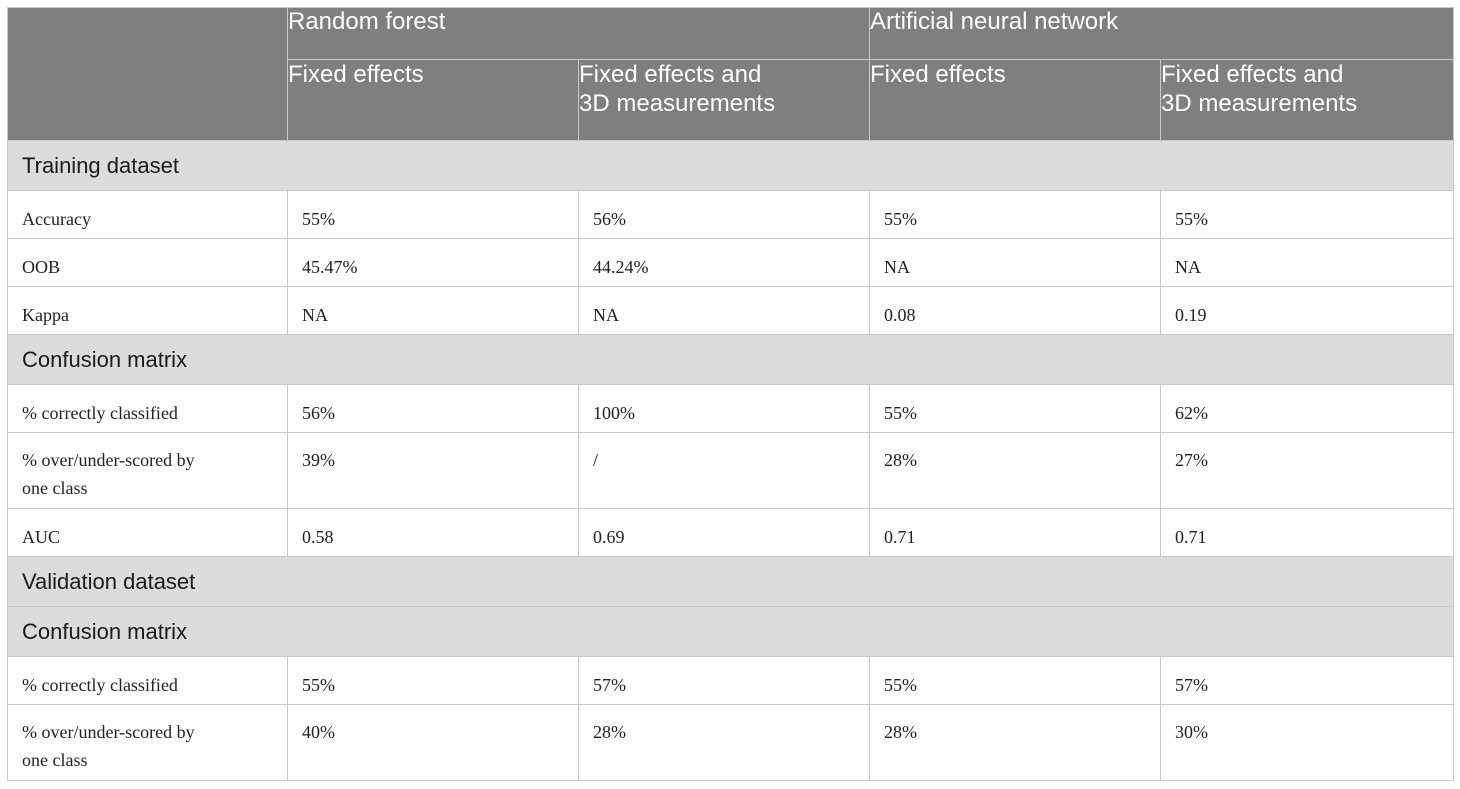 The width and height of the screenshot is (1460, 789). What do you see at coordinates (433, 262) in the screenshot?
I see `table-cell: 45.47%` at bounding box center [433, 262].